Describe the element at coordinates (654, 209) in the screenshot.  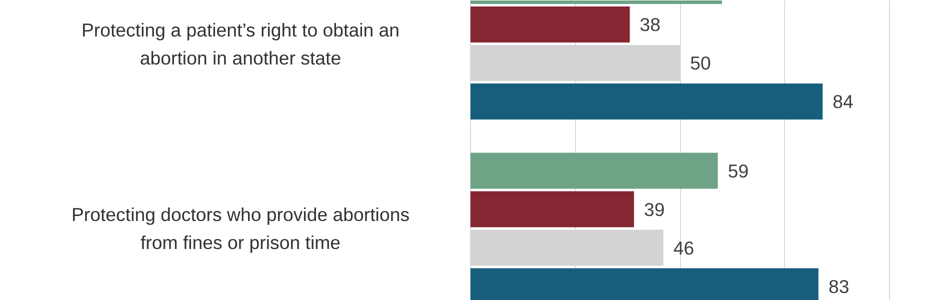
I see `data-label: 39` at that location.